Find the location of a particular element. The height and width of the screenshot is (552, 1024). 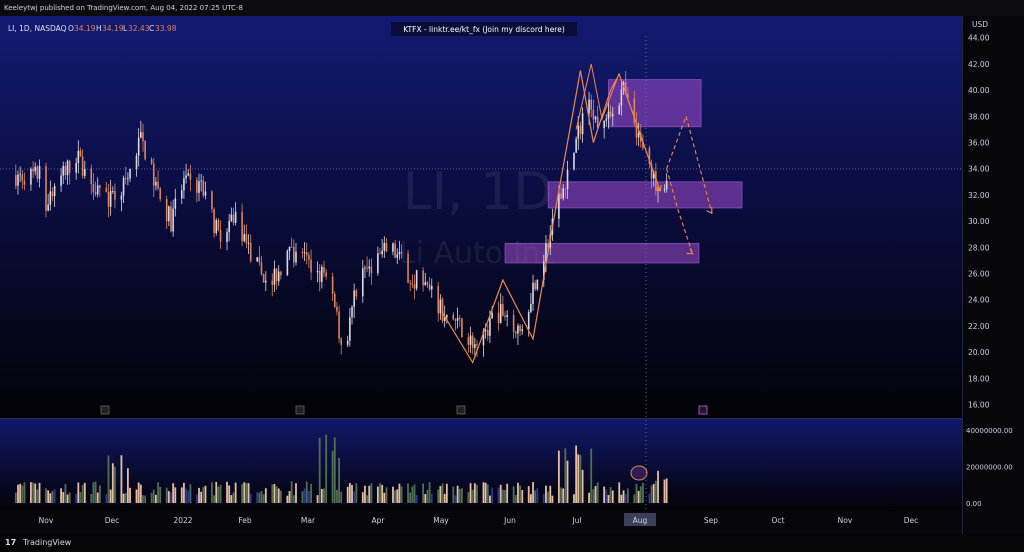

tradingview-logo: 17 is located at coordinates (11, 542).